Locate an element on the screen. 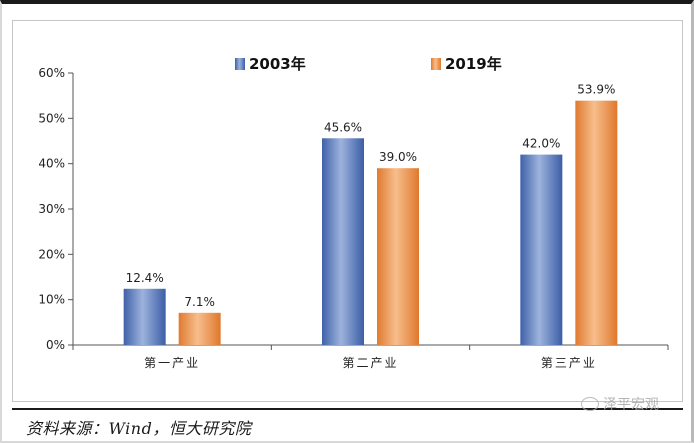  watermark: 泽平宏观 is located at coordinates (620, 404).